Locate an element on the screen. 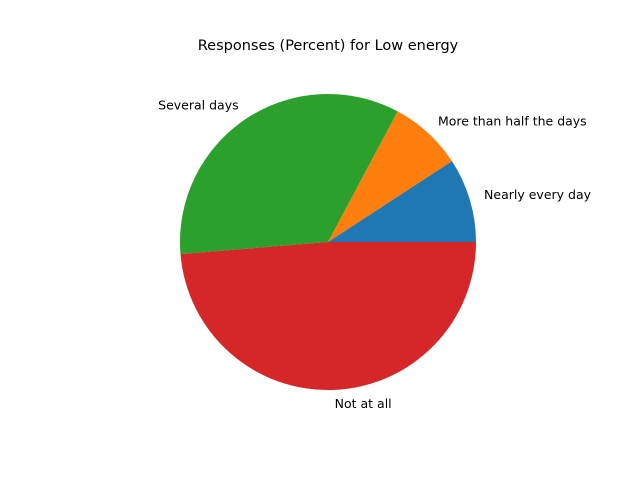 The image size is (640, 480). pie-slice-not-at-all is located at coordinates (328, 316).